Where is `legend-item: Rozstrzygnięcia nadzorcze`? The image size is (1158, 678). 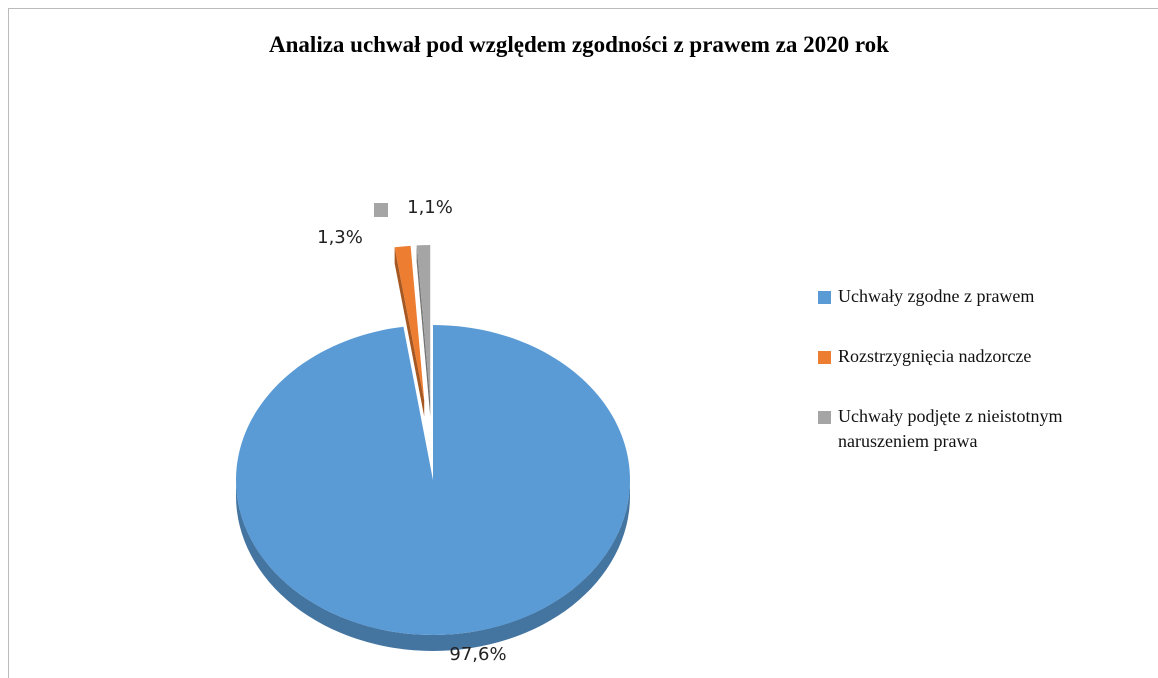 legend-item: Rozstrzygnięcia nadzorcze is located at coordinates (983, 356).